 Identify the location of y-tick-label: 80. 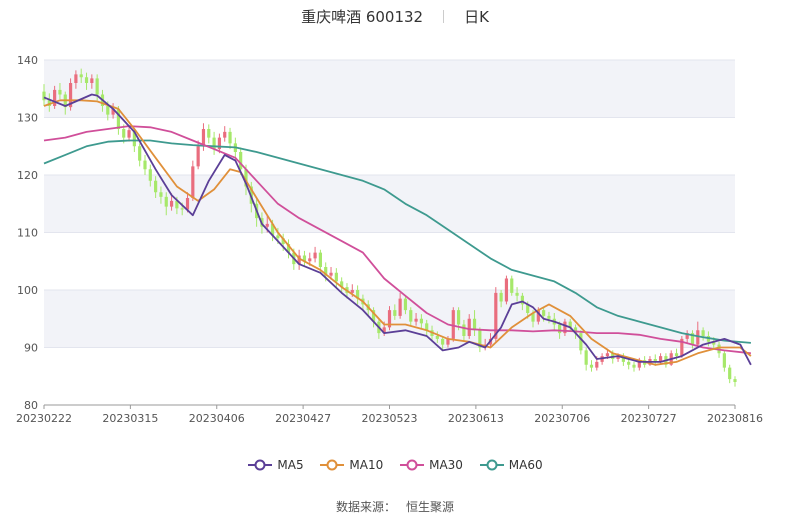
(31, 405).